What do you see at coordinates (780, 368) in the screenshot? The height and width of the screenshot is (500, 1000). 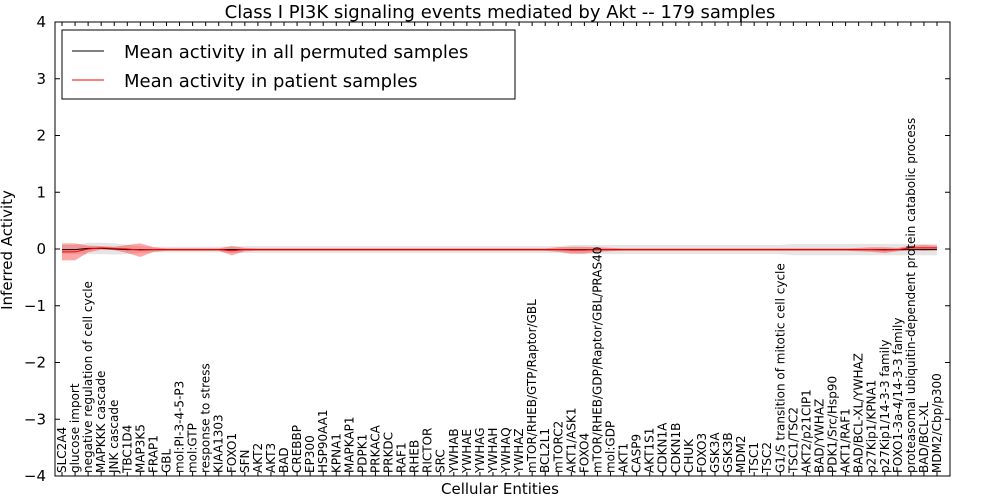 I see `x-category-label: G1/S transition of mitotic cell cycle` at bounding box center [780, 368].